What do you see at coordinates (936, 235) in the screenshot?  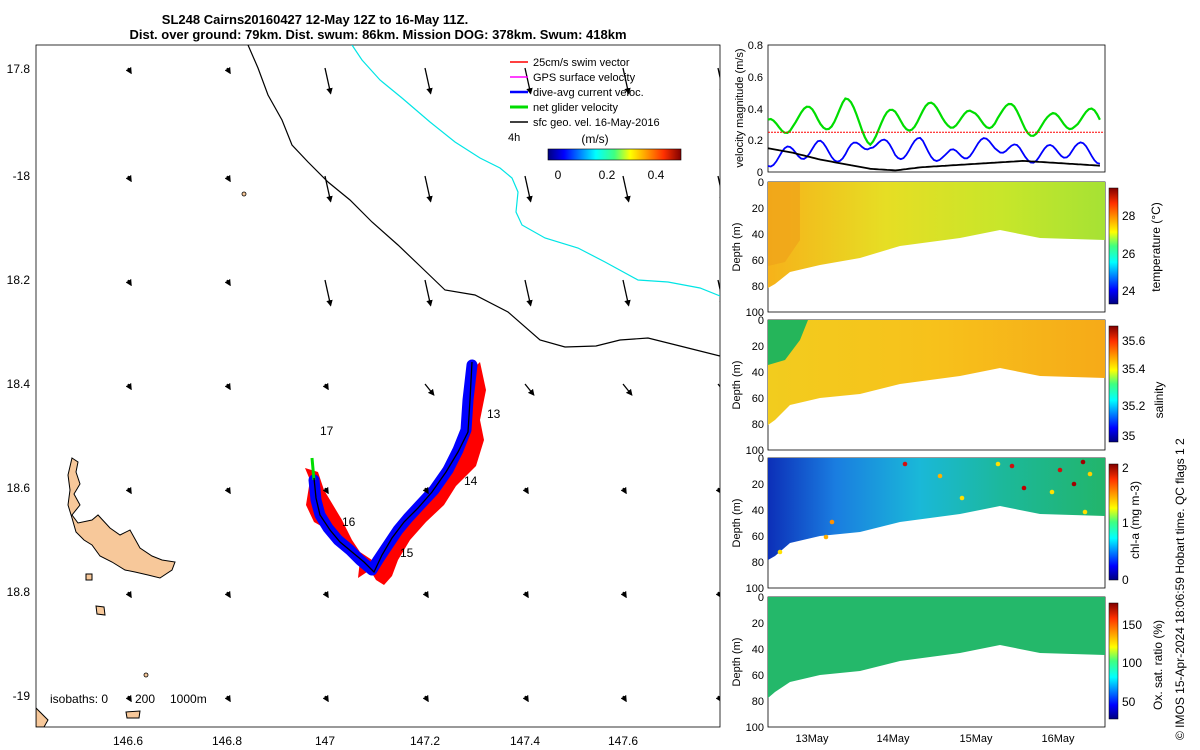 I see `temperature-field` at bounding box center [936, 235].